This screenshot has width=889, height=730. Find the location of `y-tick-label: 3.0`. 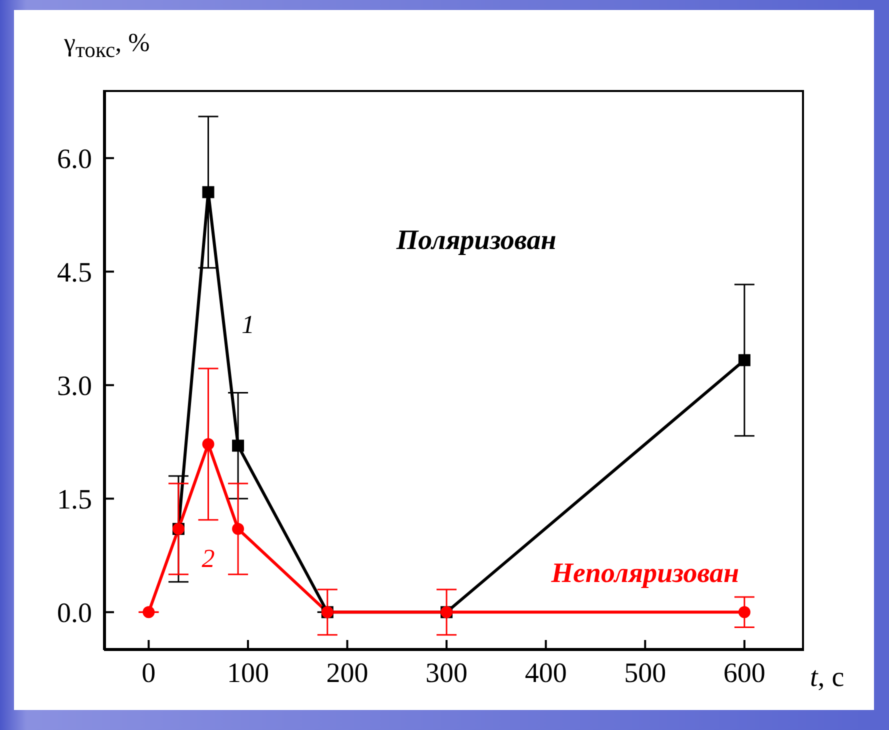

y-tick-label: 3.0 is located at coordinates (74, 386).